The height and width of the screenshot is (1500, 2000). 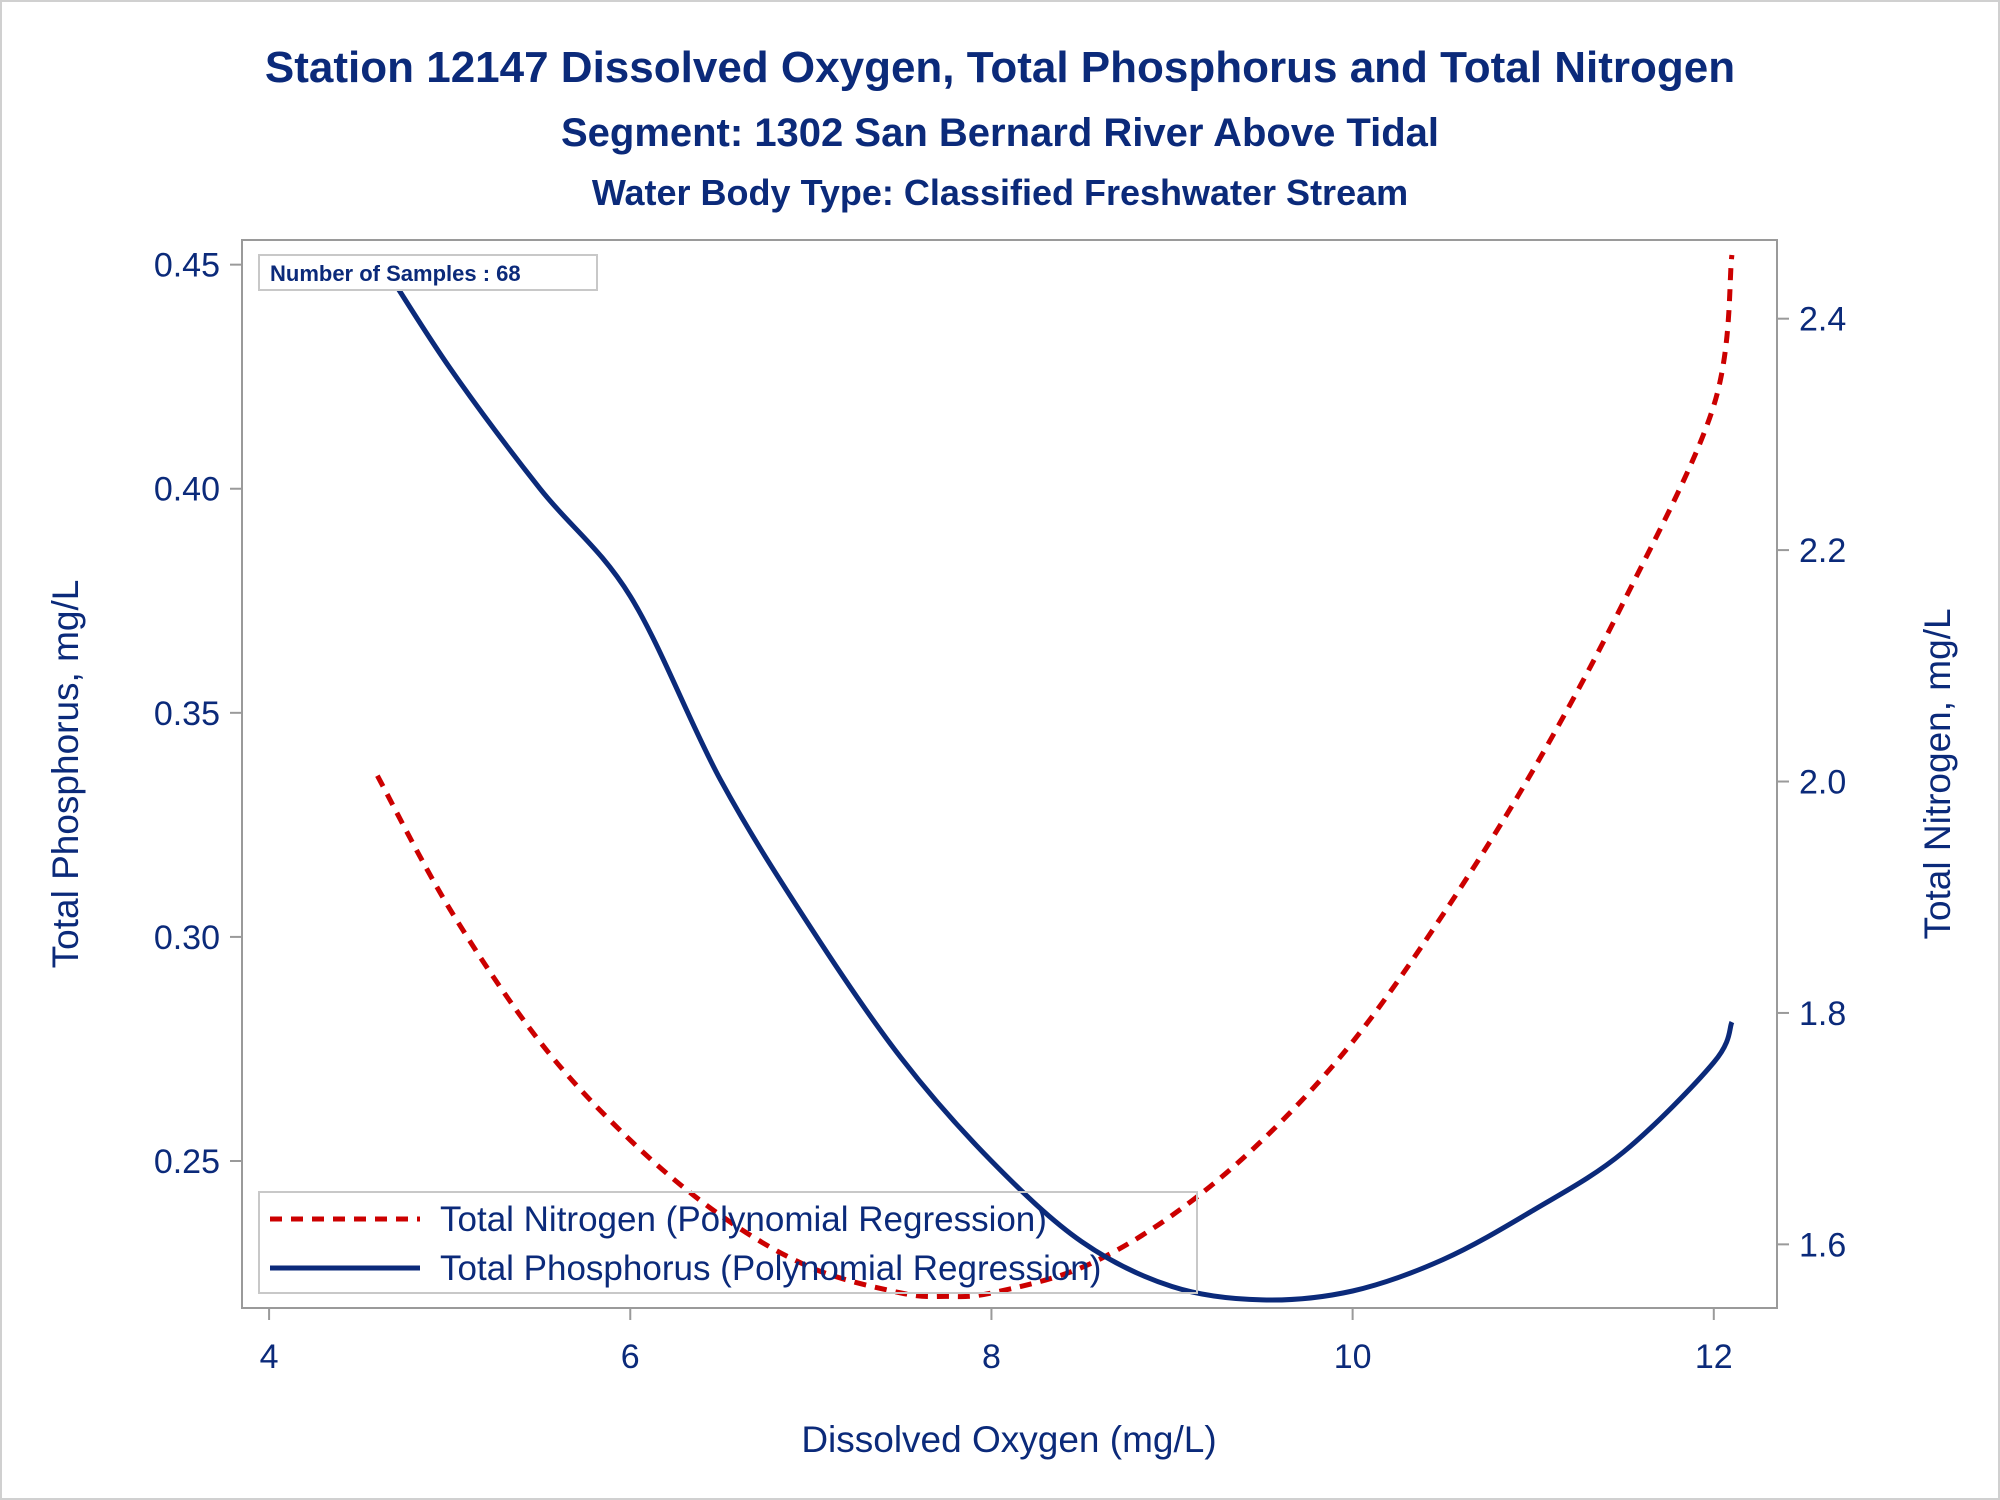 What do you see at coordinates (187, 1162) in the screenshot?
I see `y-tick-label: 0.25` at bounding box center [187, 1162].